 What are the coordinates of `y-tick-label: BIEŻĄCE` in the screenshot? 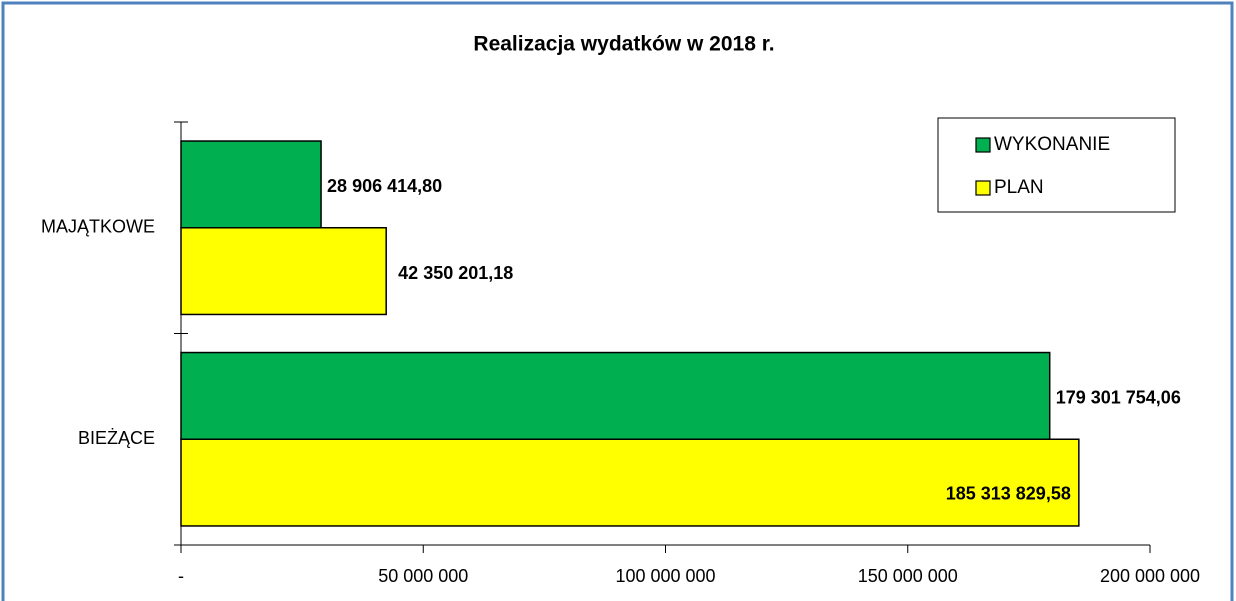 It's located at (116, 438).